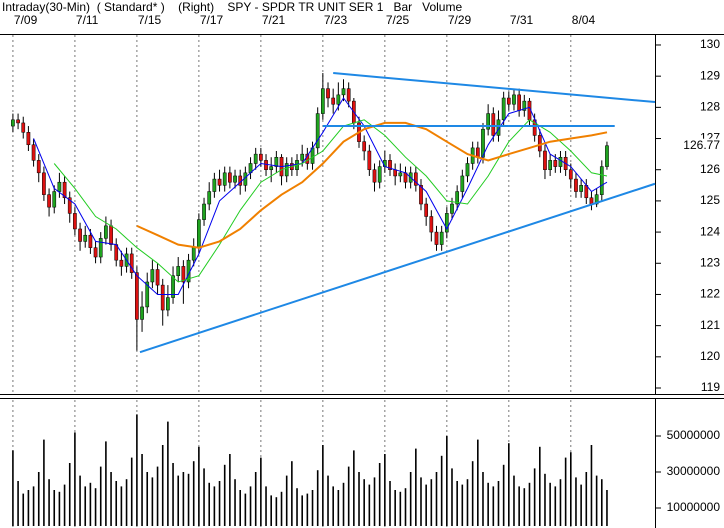 The image size is (724, 528). Describe the element at coordinates (398, 20) in the screenshot. I see `x-tick-label: 7/25` at that location.